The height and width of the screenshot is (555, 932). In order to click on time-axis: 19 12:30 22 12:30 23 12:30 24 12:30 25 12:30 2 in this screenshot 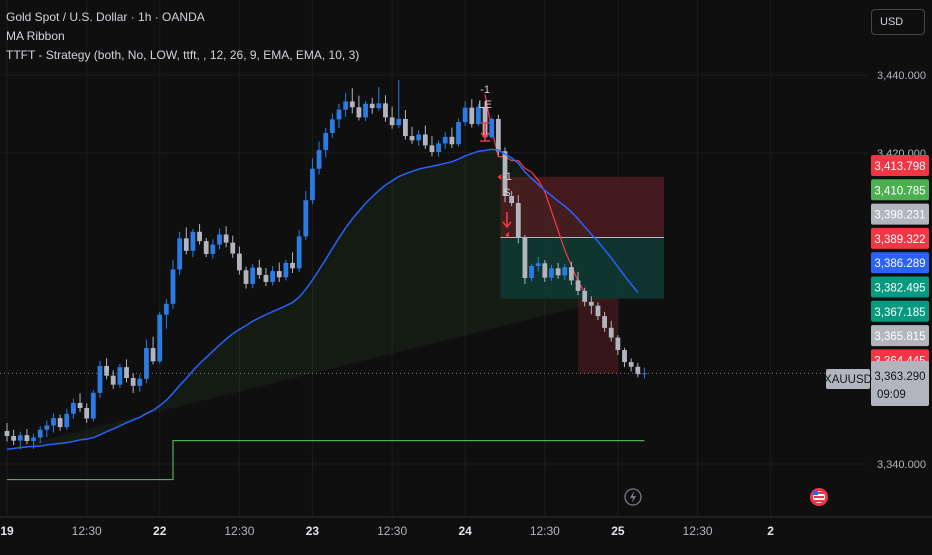, I will do `click(466, 527)`.